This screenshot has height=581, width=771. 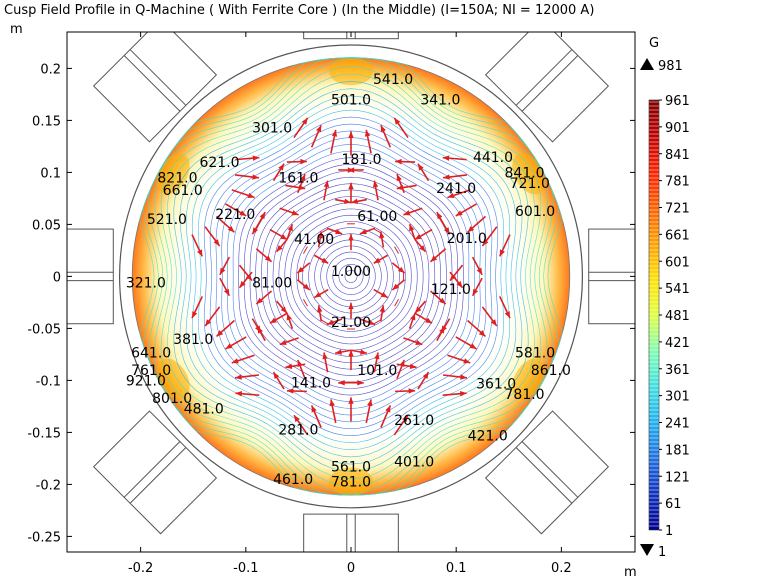 I want to click on colorbar-tick-label: 721, so click(x=677, y=209).